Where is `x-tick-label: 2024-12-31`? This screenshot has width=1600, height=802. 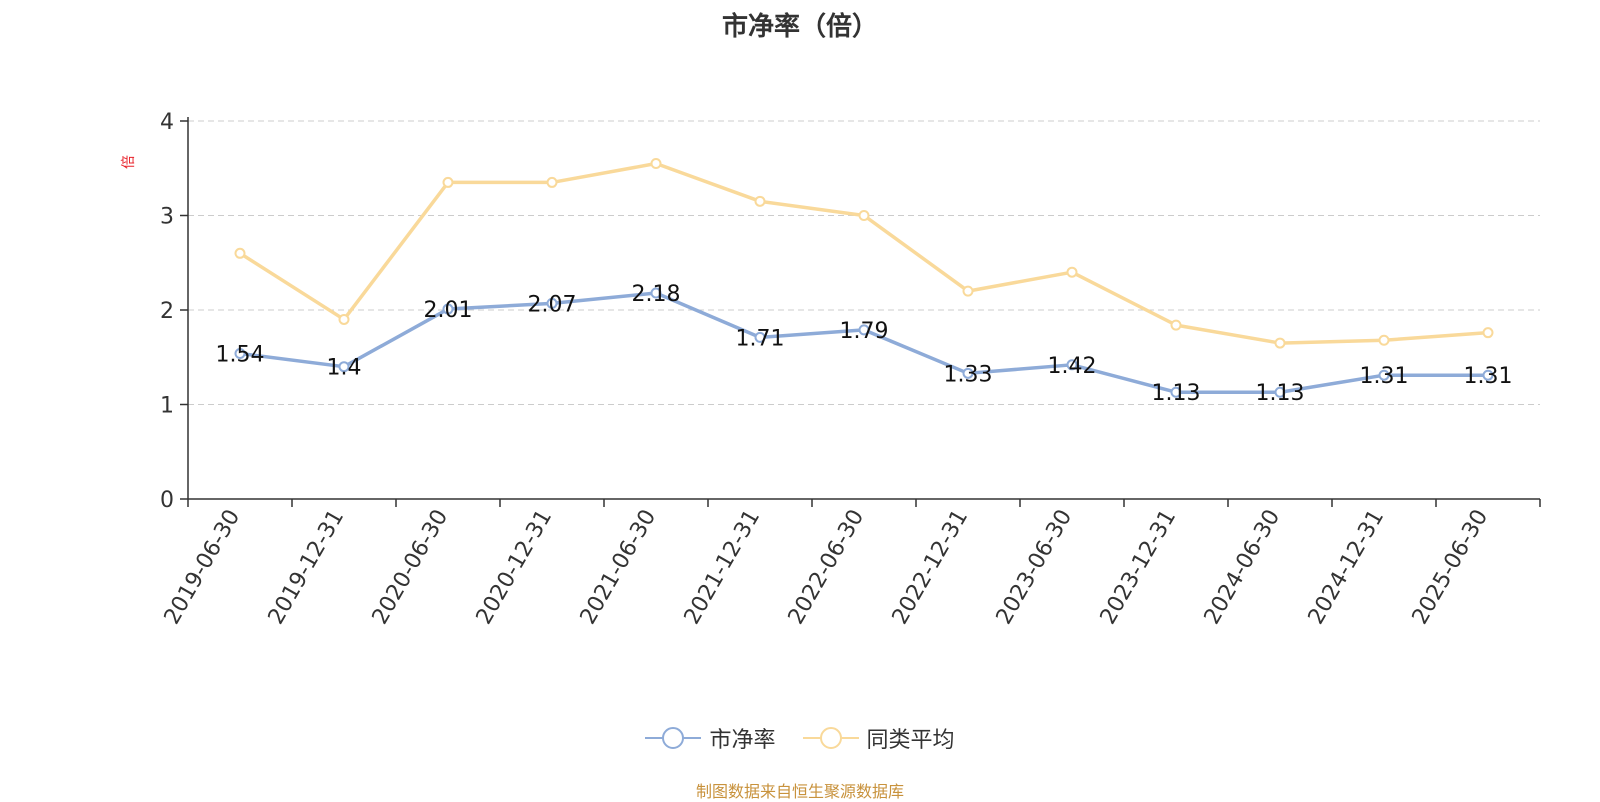
x-tick-label: 2024-12-31 is located at coordinates (1347, 567).